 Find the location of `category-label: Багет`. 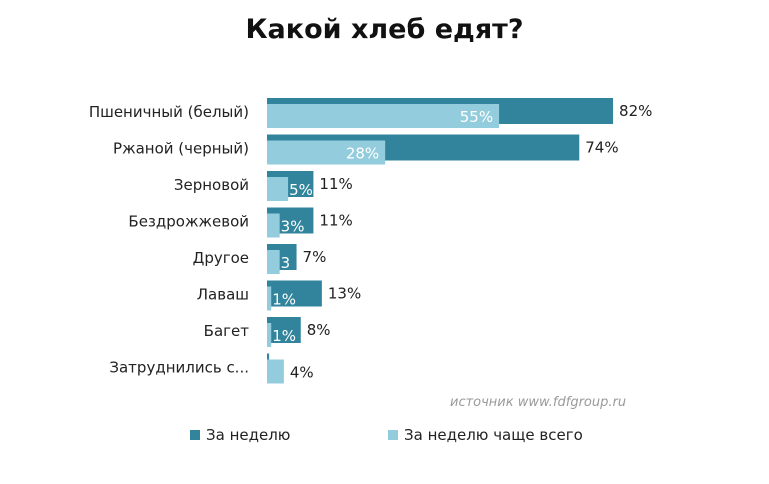

category-label: Багет is located at coordinates (227, 331).